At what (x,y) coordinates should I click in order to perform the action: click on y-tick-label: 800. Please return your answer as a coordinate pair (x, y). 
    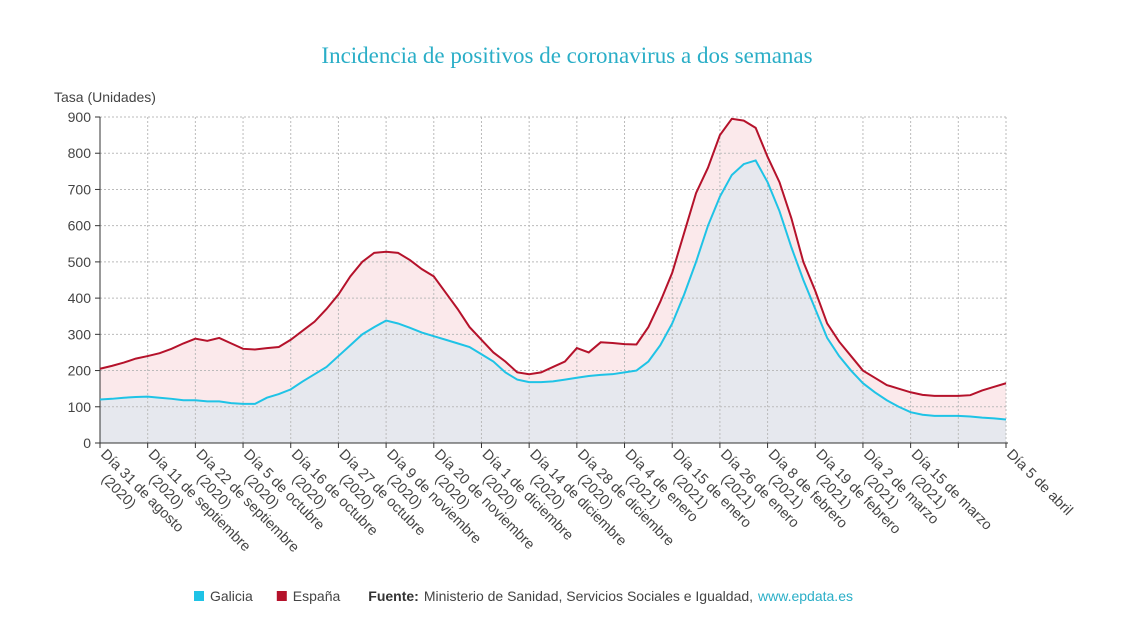
    Looking at the image, I should click on (80, 153).